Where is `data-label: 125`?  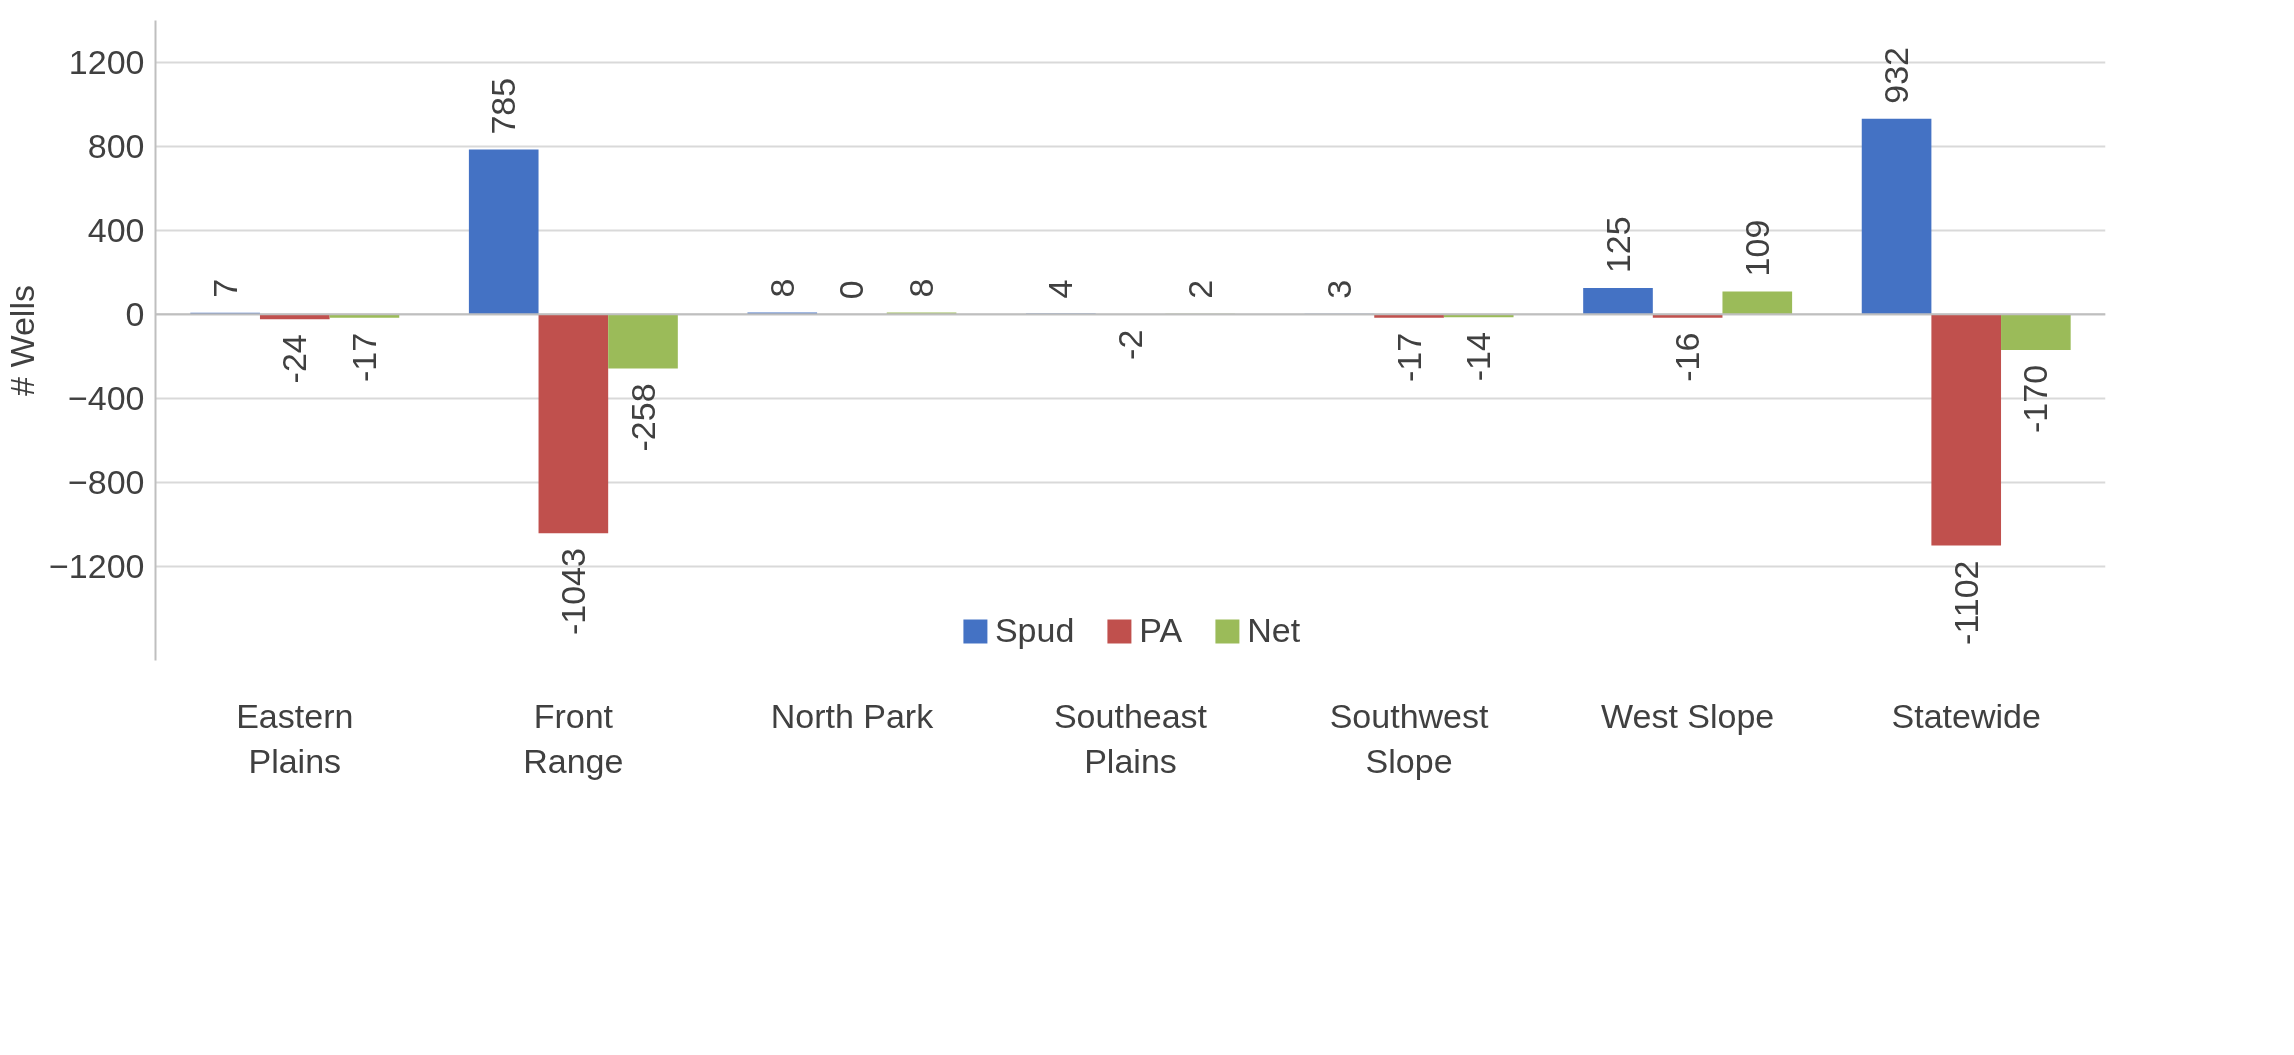
data-label: 125 is located at coordinates (1617, 245).